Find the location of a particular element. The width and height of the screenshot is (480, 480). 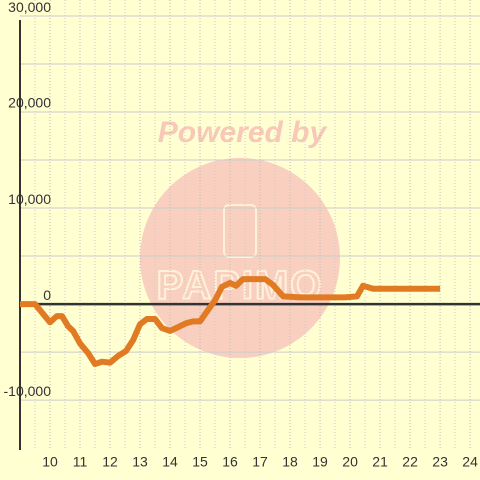

x-tick-label: 19 is located at coordinates (320, 462).